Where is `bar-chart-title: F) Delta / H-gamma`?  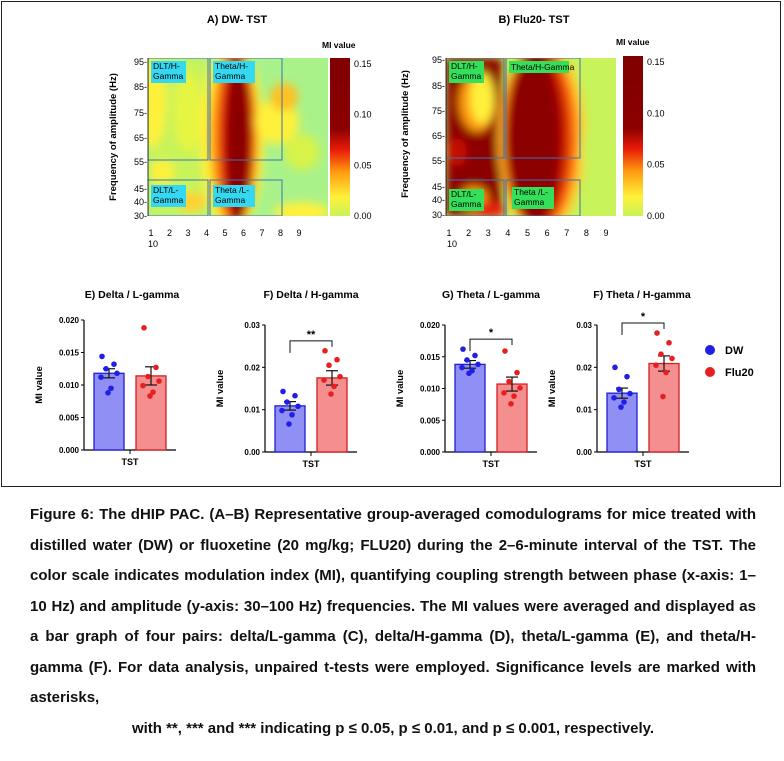 bar-chart-title: F) Delta / H-gamma is located at coordinates (310, 295).